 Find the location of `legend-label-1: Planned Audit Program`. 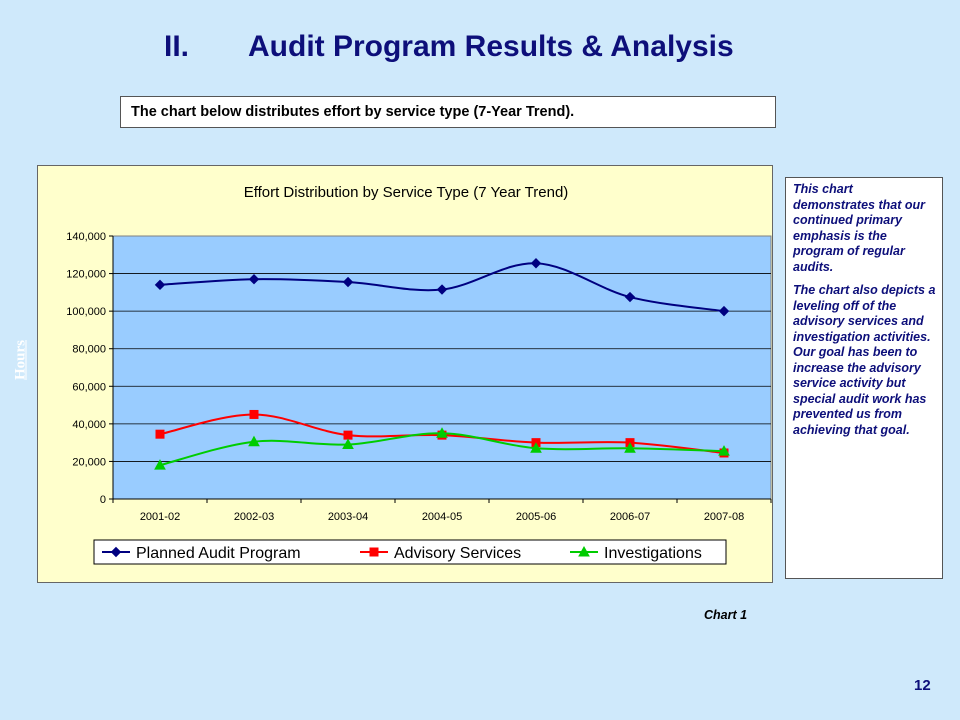

legend-label-1: Planned Audit Program is located at coordinates (218, 553).